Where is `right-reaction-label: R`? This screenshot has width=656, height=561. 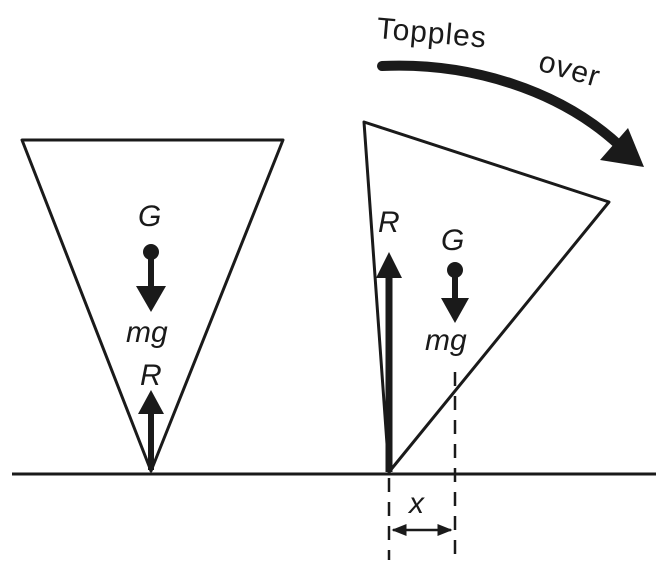
right-reaction-label: R is located at coordinates (389, 222).